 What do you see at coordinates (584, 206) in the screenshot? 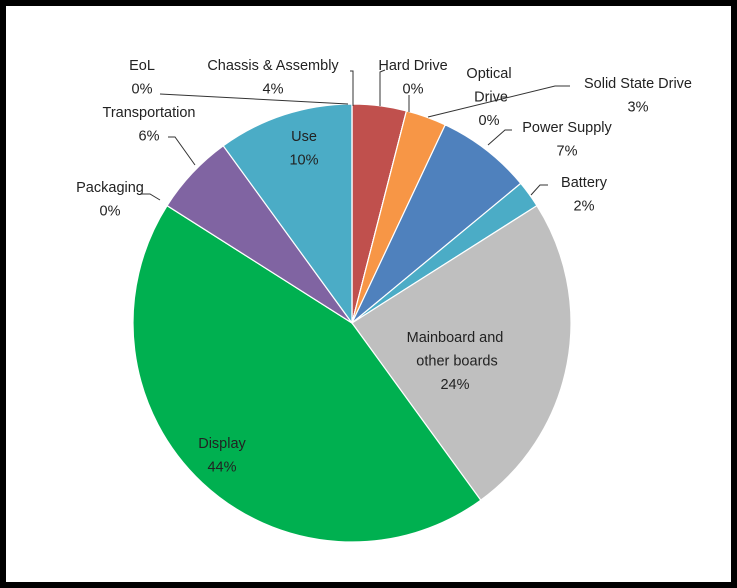
I see `value-label: 2%` at bounding box center [584, 206].